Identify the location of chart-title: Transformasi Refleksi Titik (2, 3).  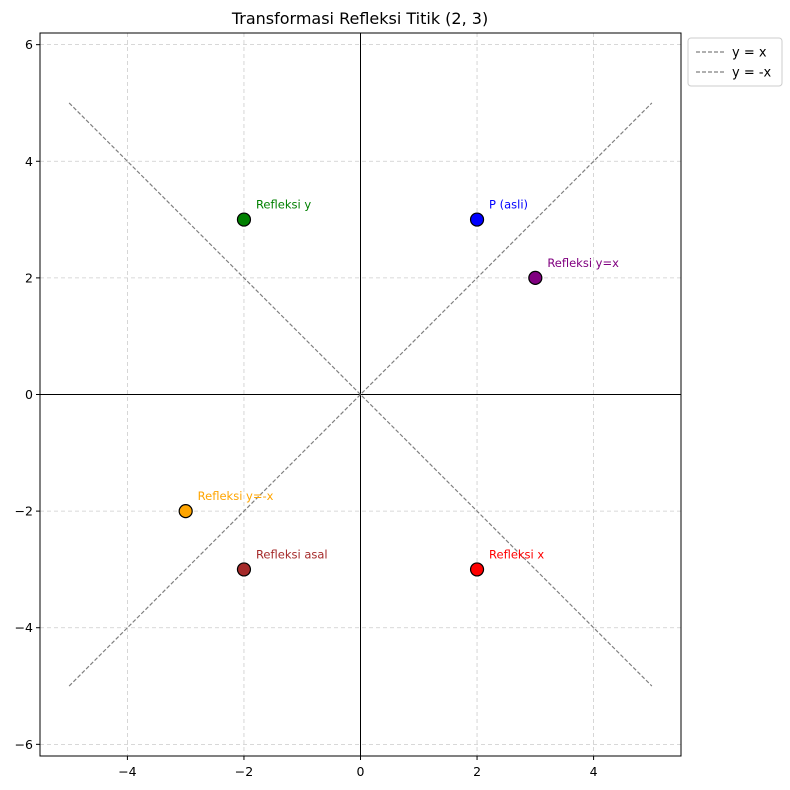
(359, 18).